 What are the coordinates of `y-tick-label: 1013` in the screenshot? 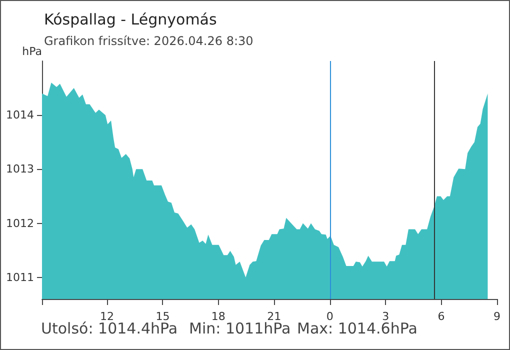 It's located at (20, 169).